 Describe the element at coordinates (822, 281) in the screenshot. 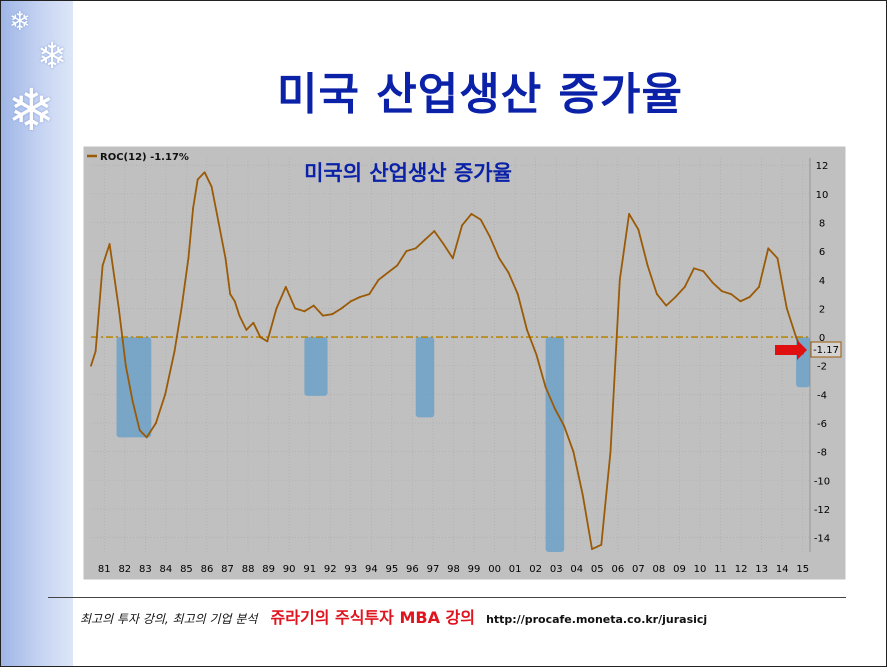

I see `y-tick-label: 4` at that location.